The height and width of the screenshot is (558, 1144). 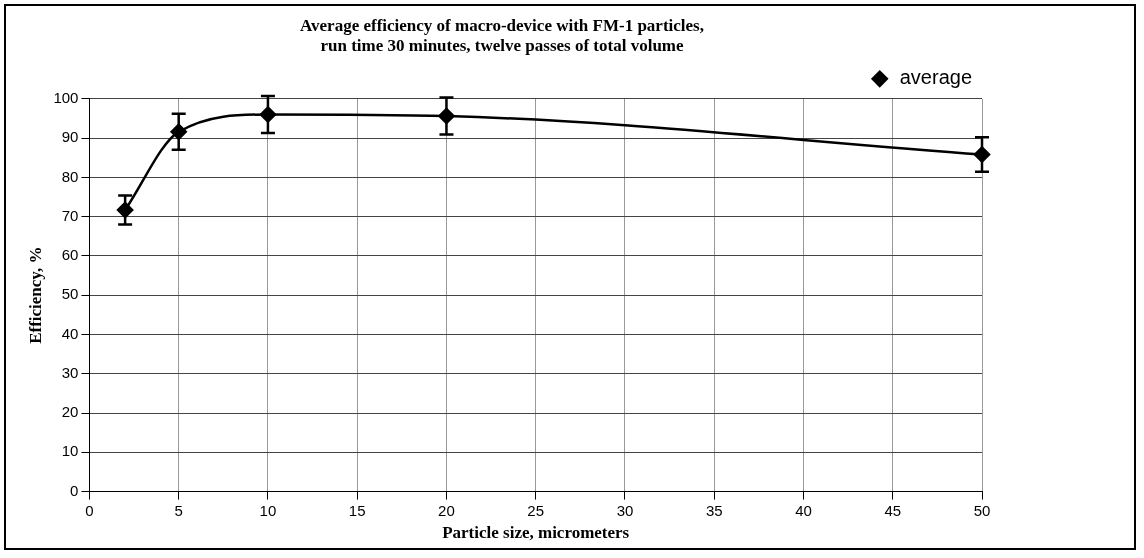 I want to click on y-tick-label: 0, so click(x=74, y=490).